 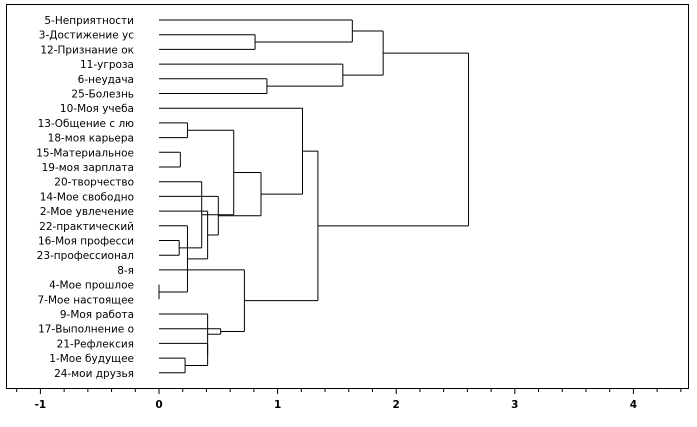 I want to click on leaf-label: 10-Моя учеба, so click(x=97, y=109).